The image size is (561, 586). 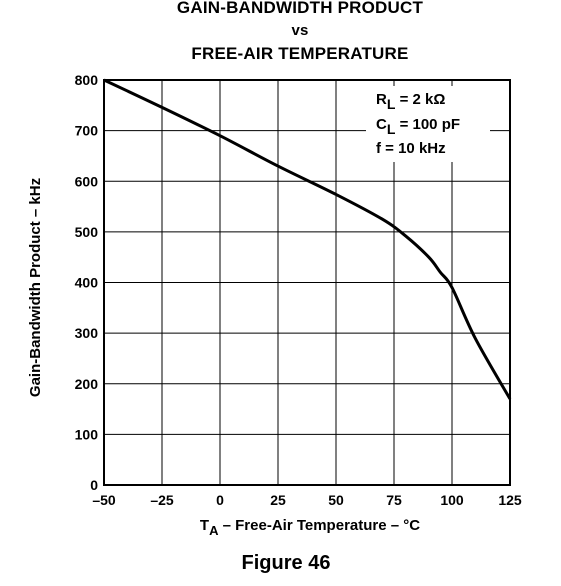 What do you see at coordinates (204, 525) in the screenshot?
I see `x-axis-title-symbol: T` at bounding box center [204, 525].